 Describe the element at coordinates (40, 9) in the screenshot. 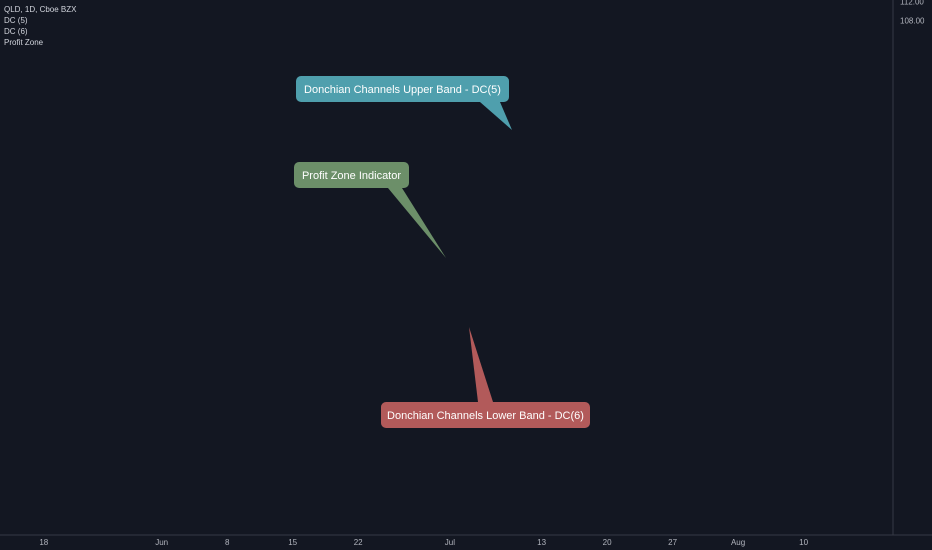

I see `legend-symbol: QLD, 1D, Cboe BZX` at that location.